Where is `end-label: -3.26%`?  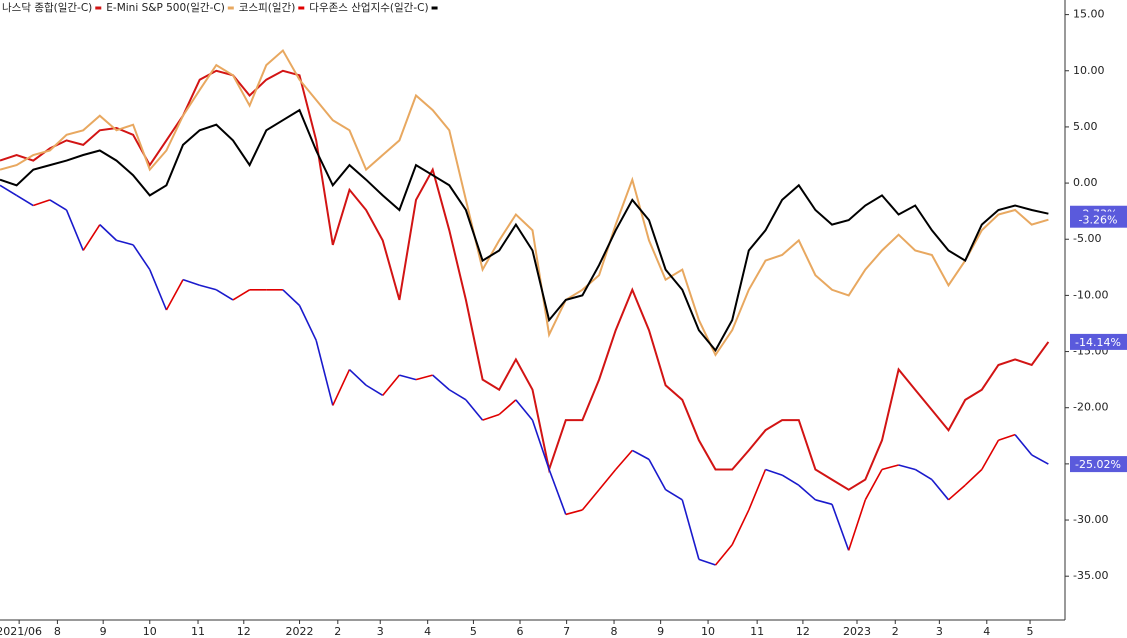
end-label: -3.26% is located at coordinates (1098, 220).